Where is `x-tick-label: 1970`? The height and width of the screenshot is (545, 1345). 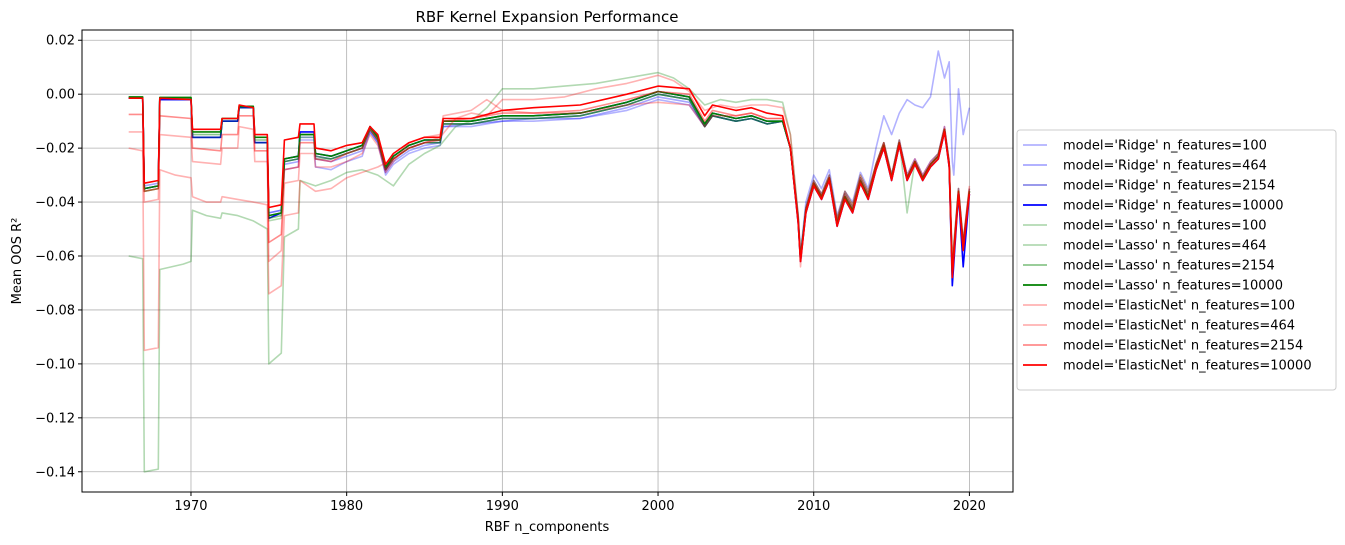 x-tick-label: 1970 is located at coordinates (190, 506).